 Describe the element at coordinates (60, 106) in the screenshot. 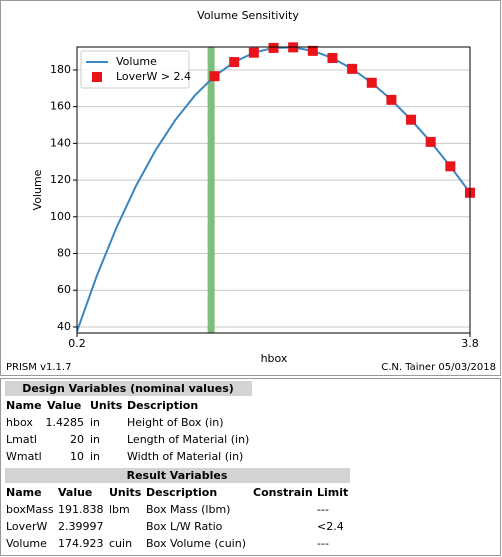

I see `y-tick-label: 160` at that location.